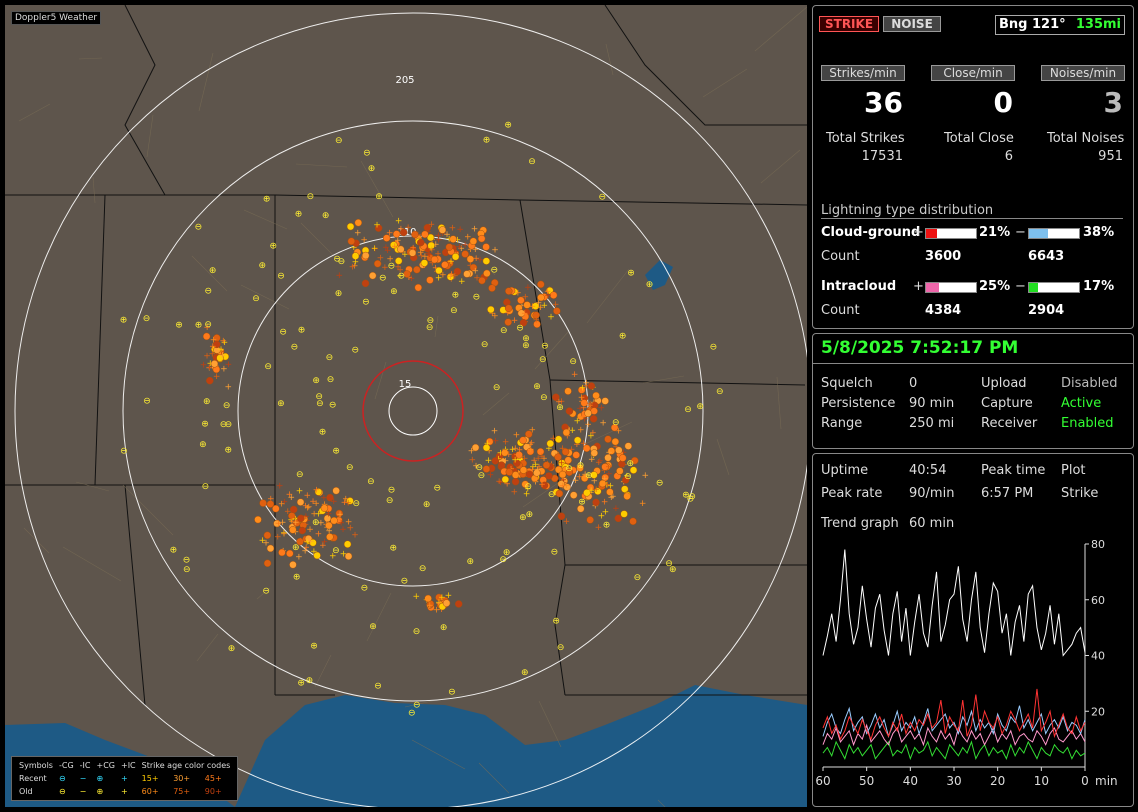  What do you see at coordinates (863, 73) in the screenshot?
I see `strikes-per-min-button: Strikes/min` at bounding box center [863, 73].